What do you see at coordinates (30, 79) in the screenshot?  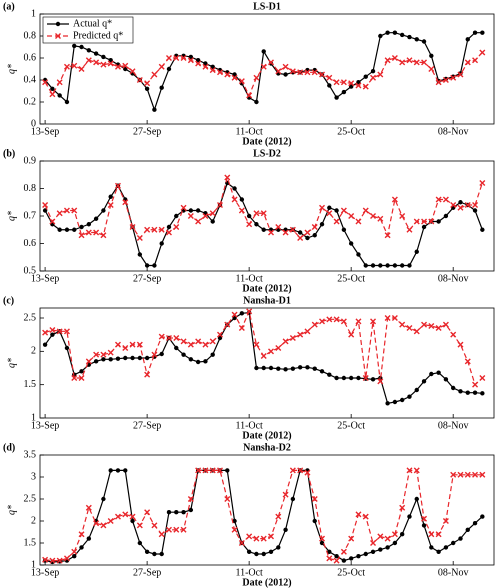 I see `y-tick-label: 0.4` at bounding box center [30, 79].